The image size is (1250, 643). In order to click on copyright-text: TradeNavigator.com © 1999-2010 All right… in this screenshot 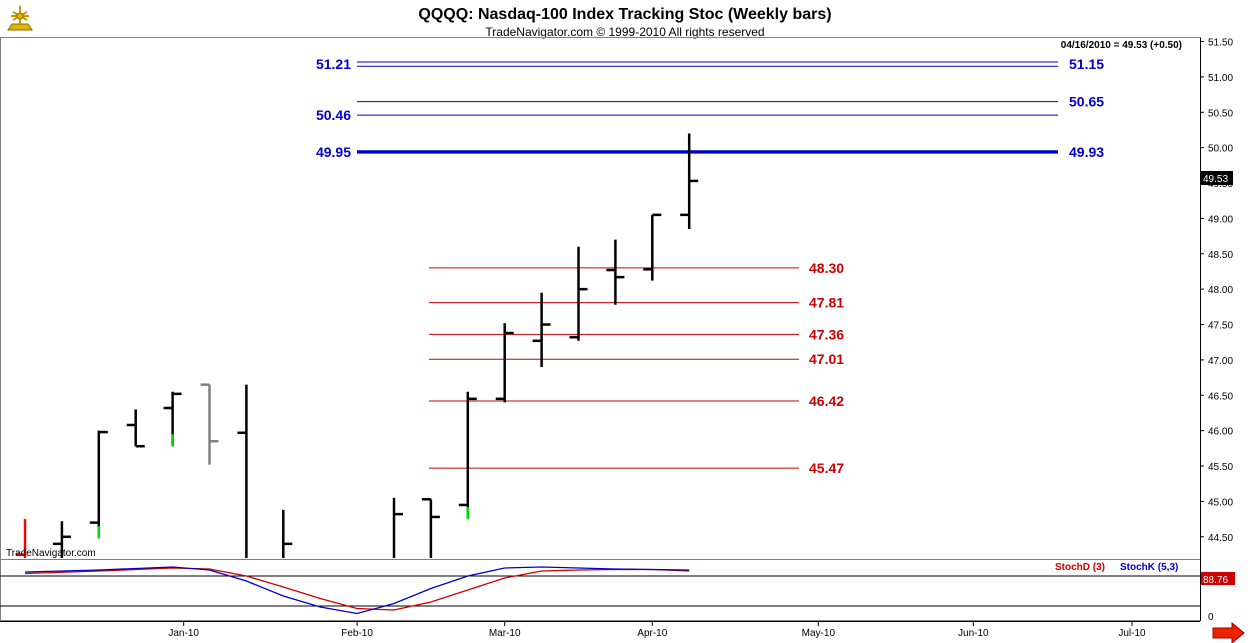, I will do `click(624, 32)`.